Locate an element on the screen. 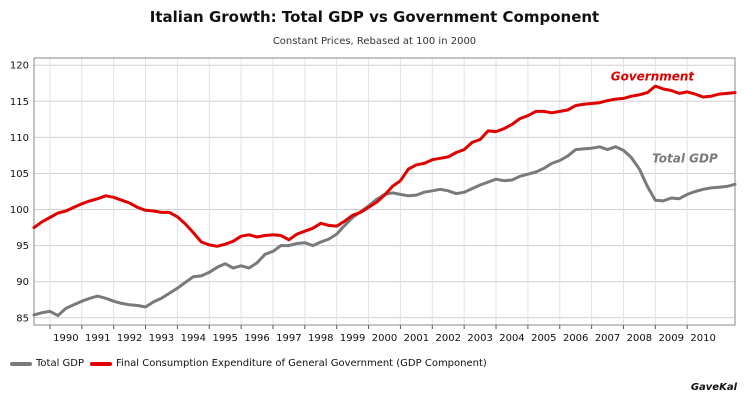 The image size is (749, 403). legend-item-total-gdp: Total GDP is located at coordinates (47, 363).